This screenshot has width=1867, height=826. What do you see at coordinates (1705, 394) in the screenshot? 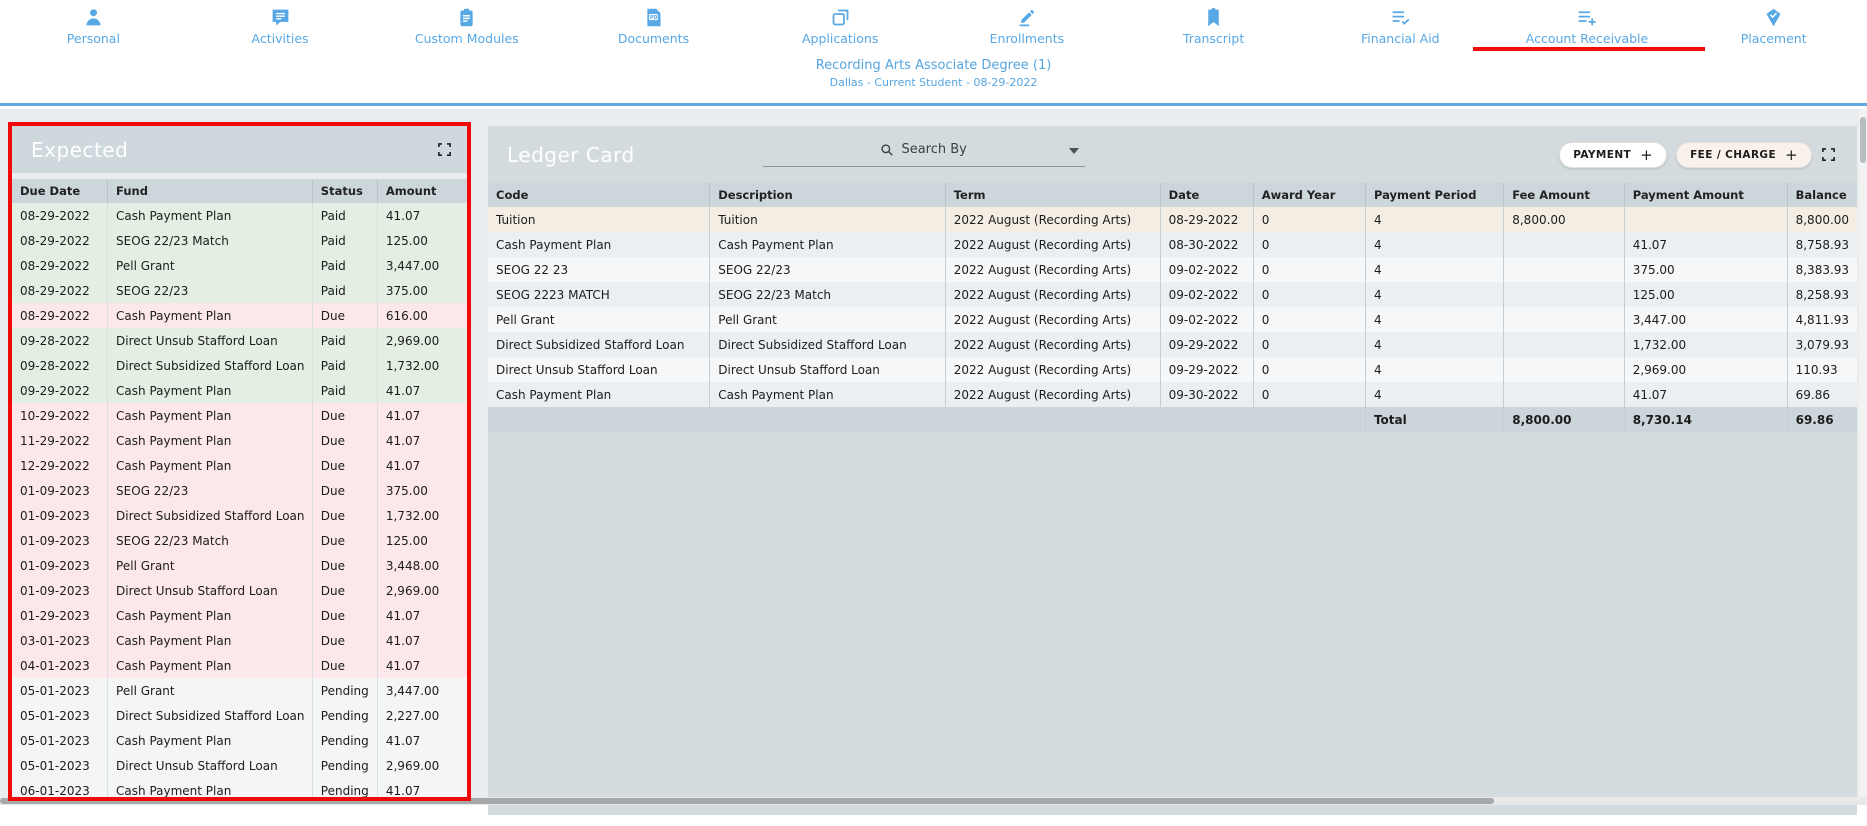
I see `cell-payment-amount: 41.07` at bounding box center [1705, 394].